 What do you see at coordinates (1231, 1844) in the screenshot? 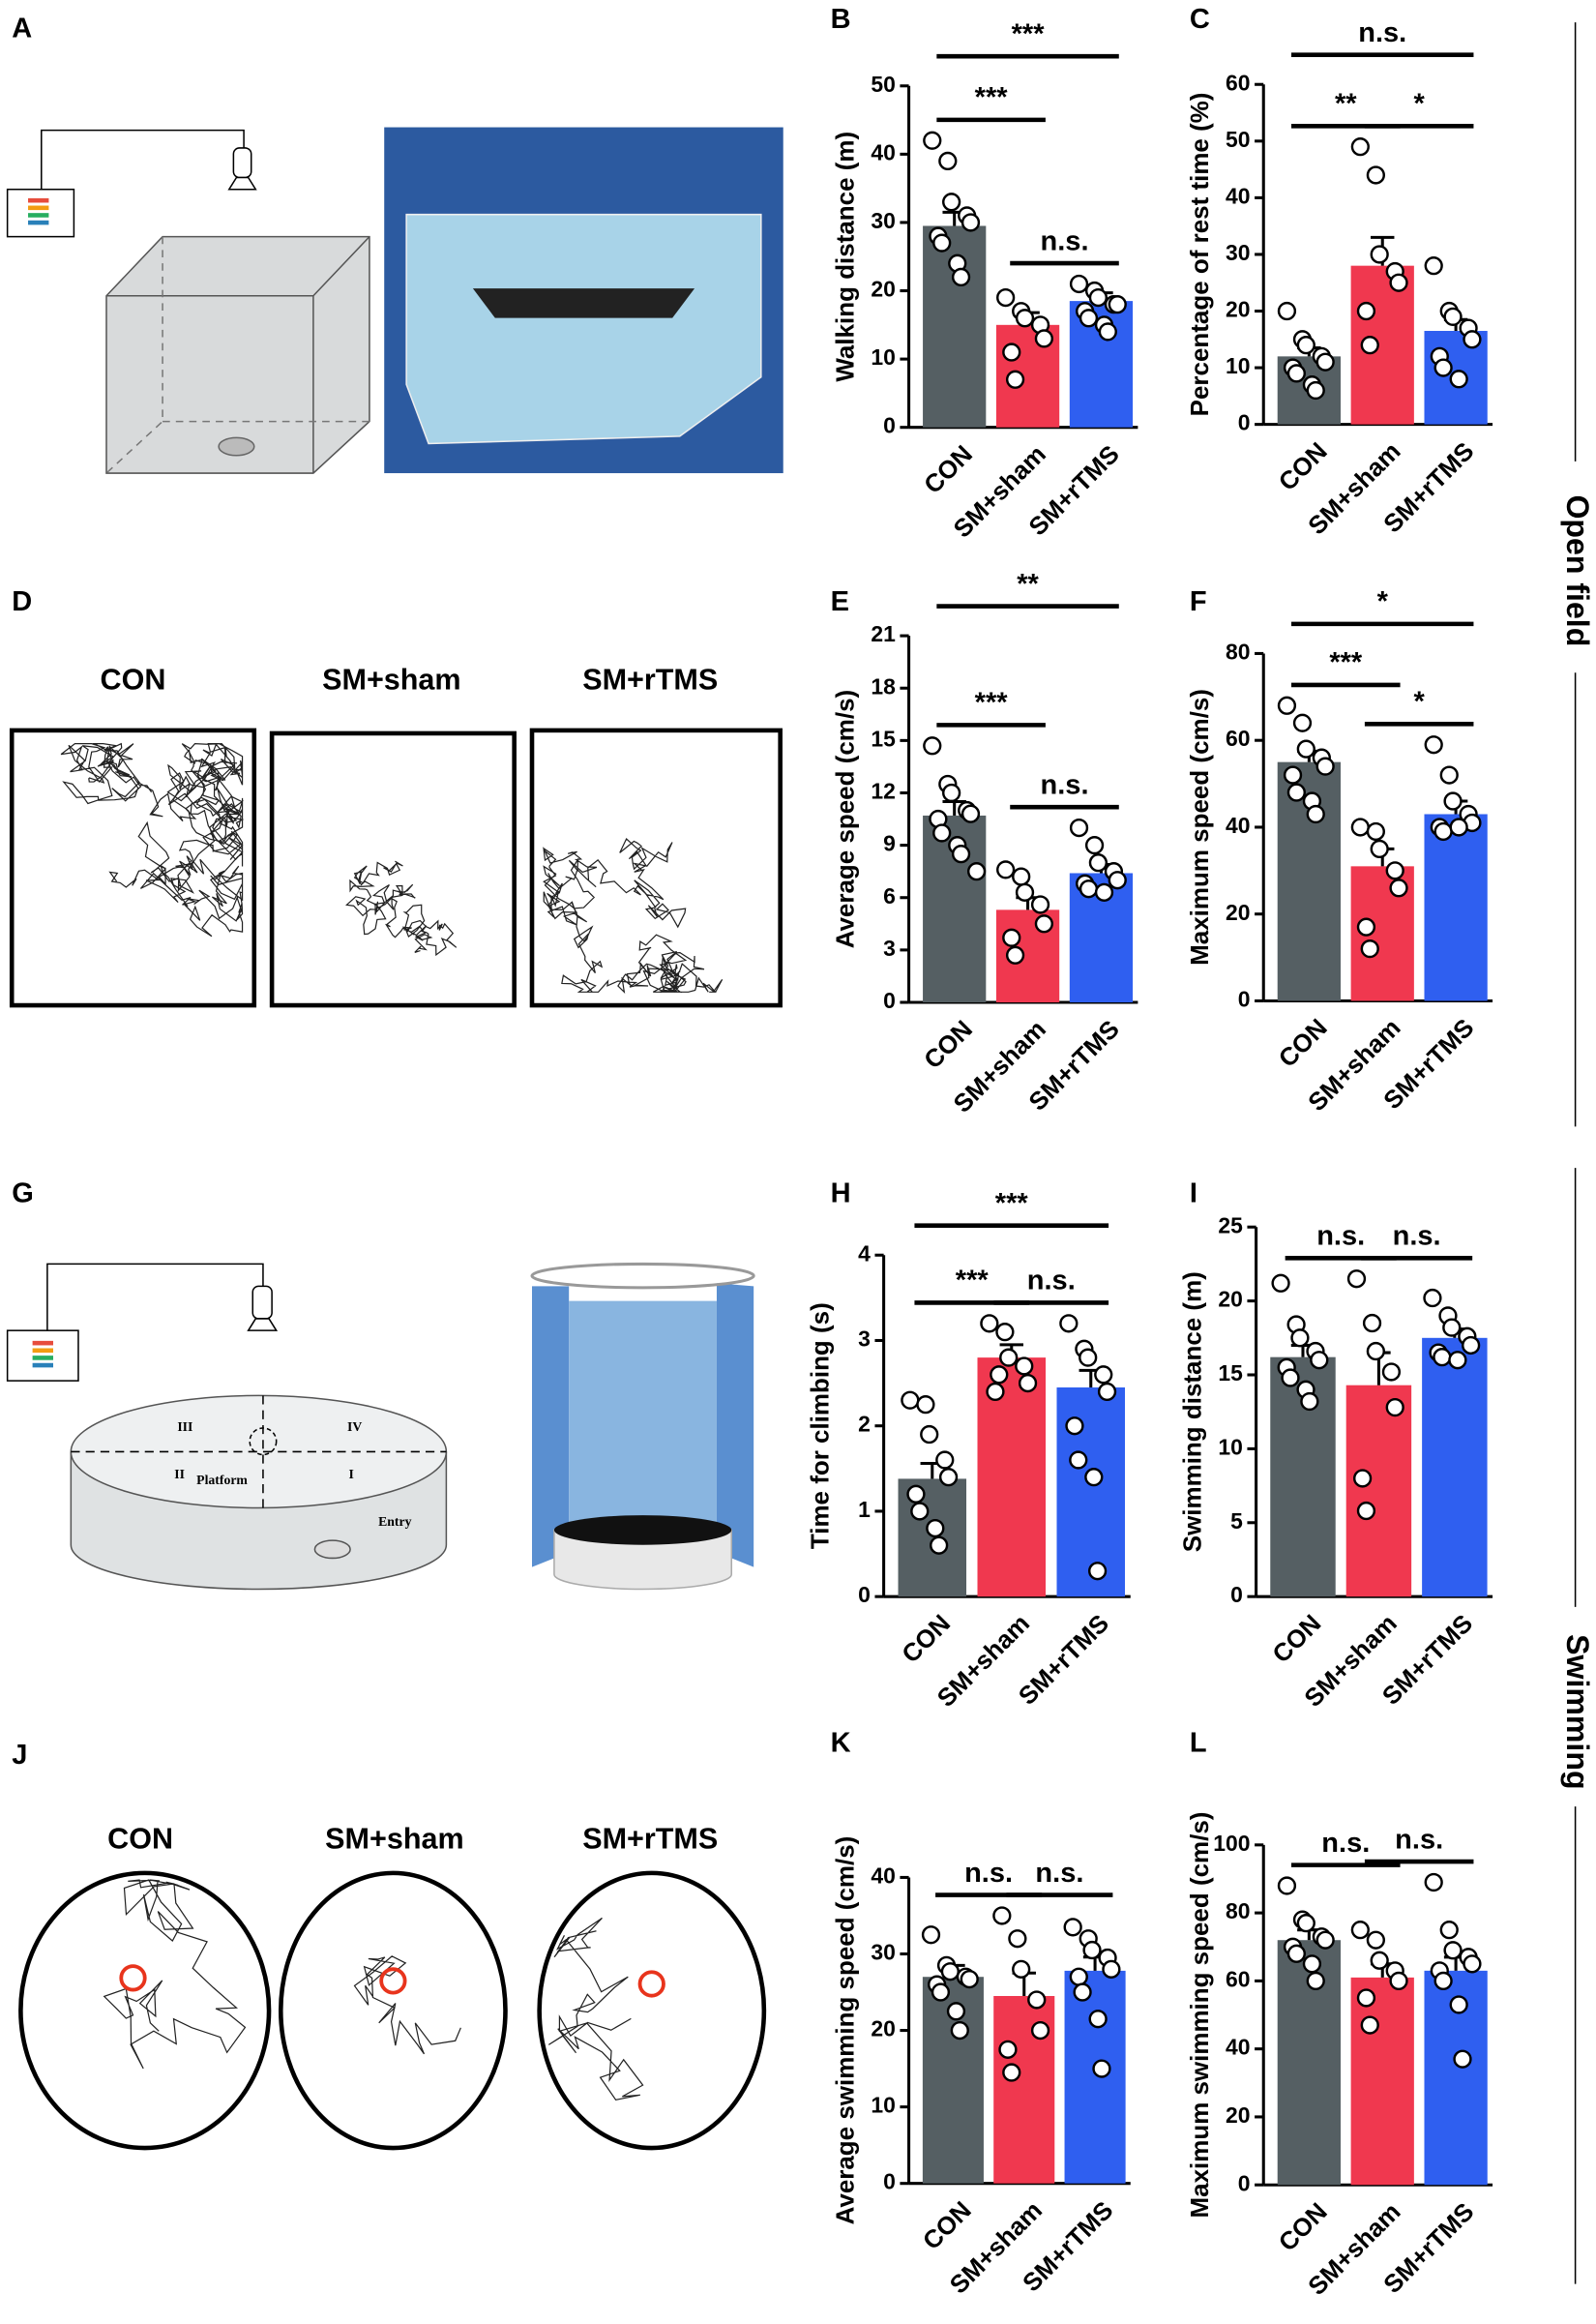
I see `y-tick-label: 100` at bounding box center [1231, 1844].